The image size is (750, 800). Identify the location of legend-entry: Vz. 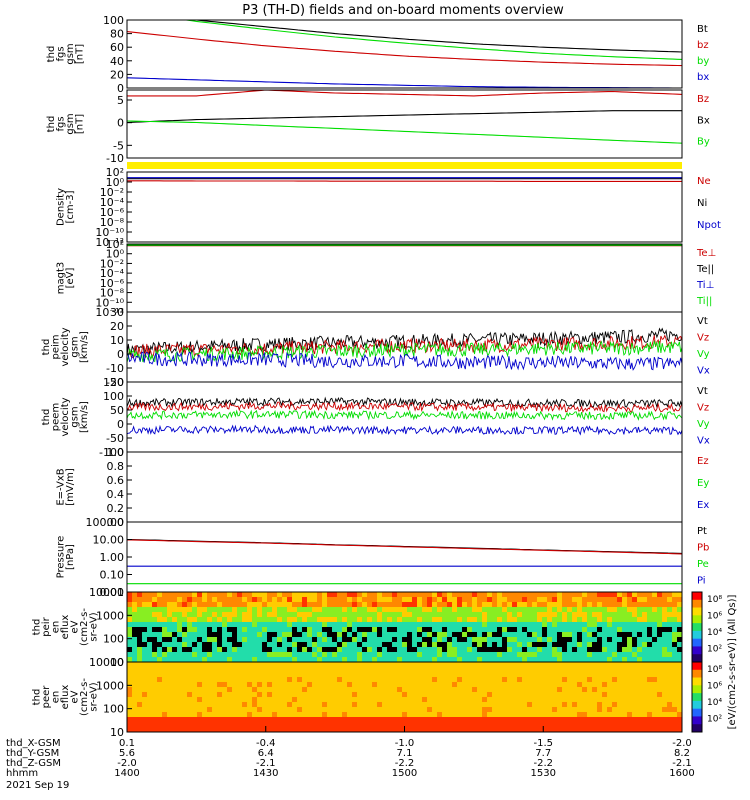
(703, 338).